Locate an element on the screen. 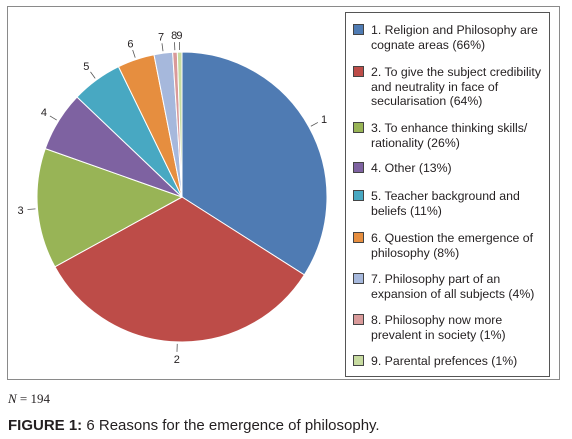 This screenshot has width=572, height=439. n-value: = 194 is located at coordinates (35, 398).